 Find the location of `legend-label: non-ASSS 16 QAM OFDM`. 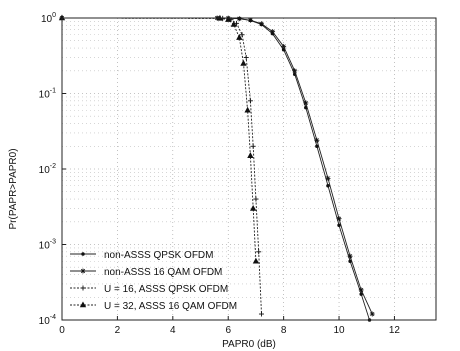

legend-label: non-ASSS 16 QAM OFDM is located at coordinates (163, 272).